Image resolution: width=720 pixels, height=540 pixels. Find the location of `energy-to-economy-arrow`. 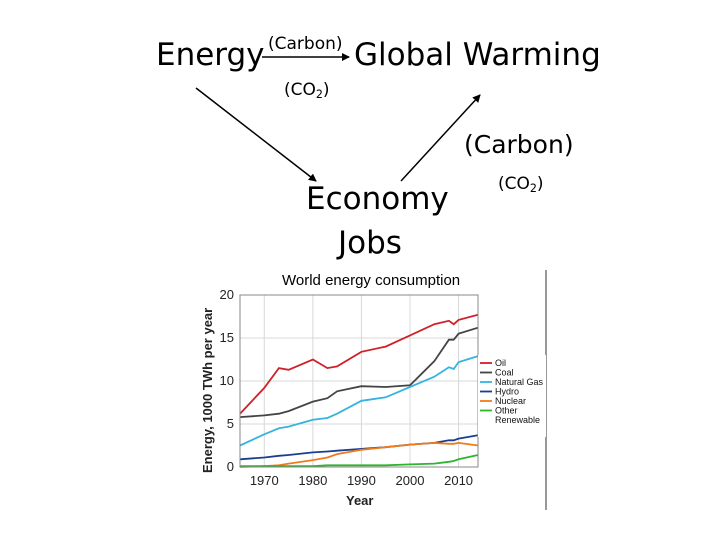

energy-to-economy-arrow is located at coordinates (256, 134).